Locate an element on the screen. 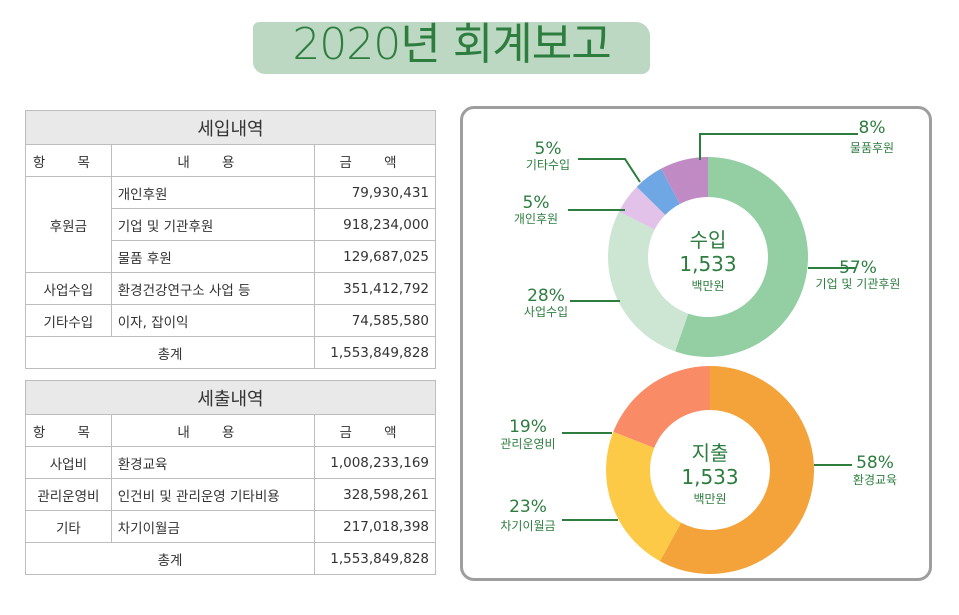  slice-percent-label: 28% is located at coordinates (546, 296).